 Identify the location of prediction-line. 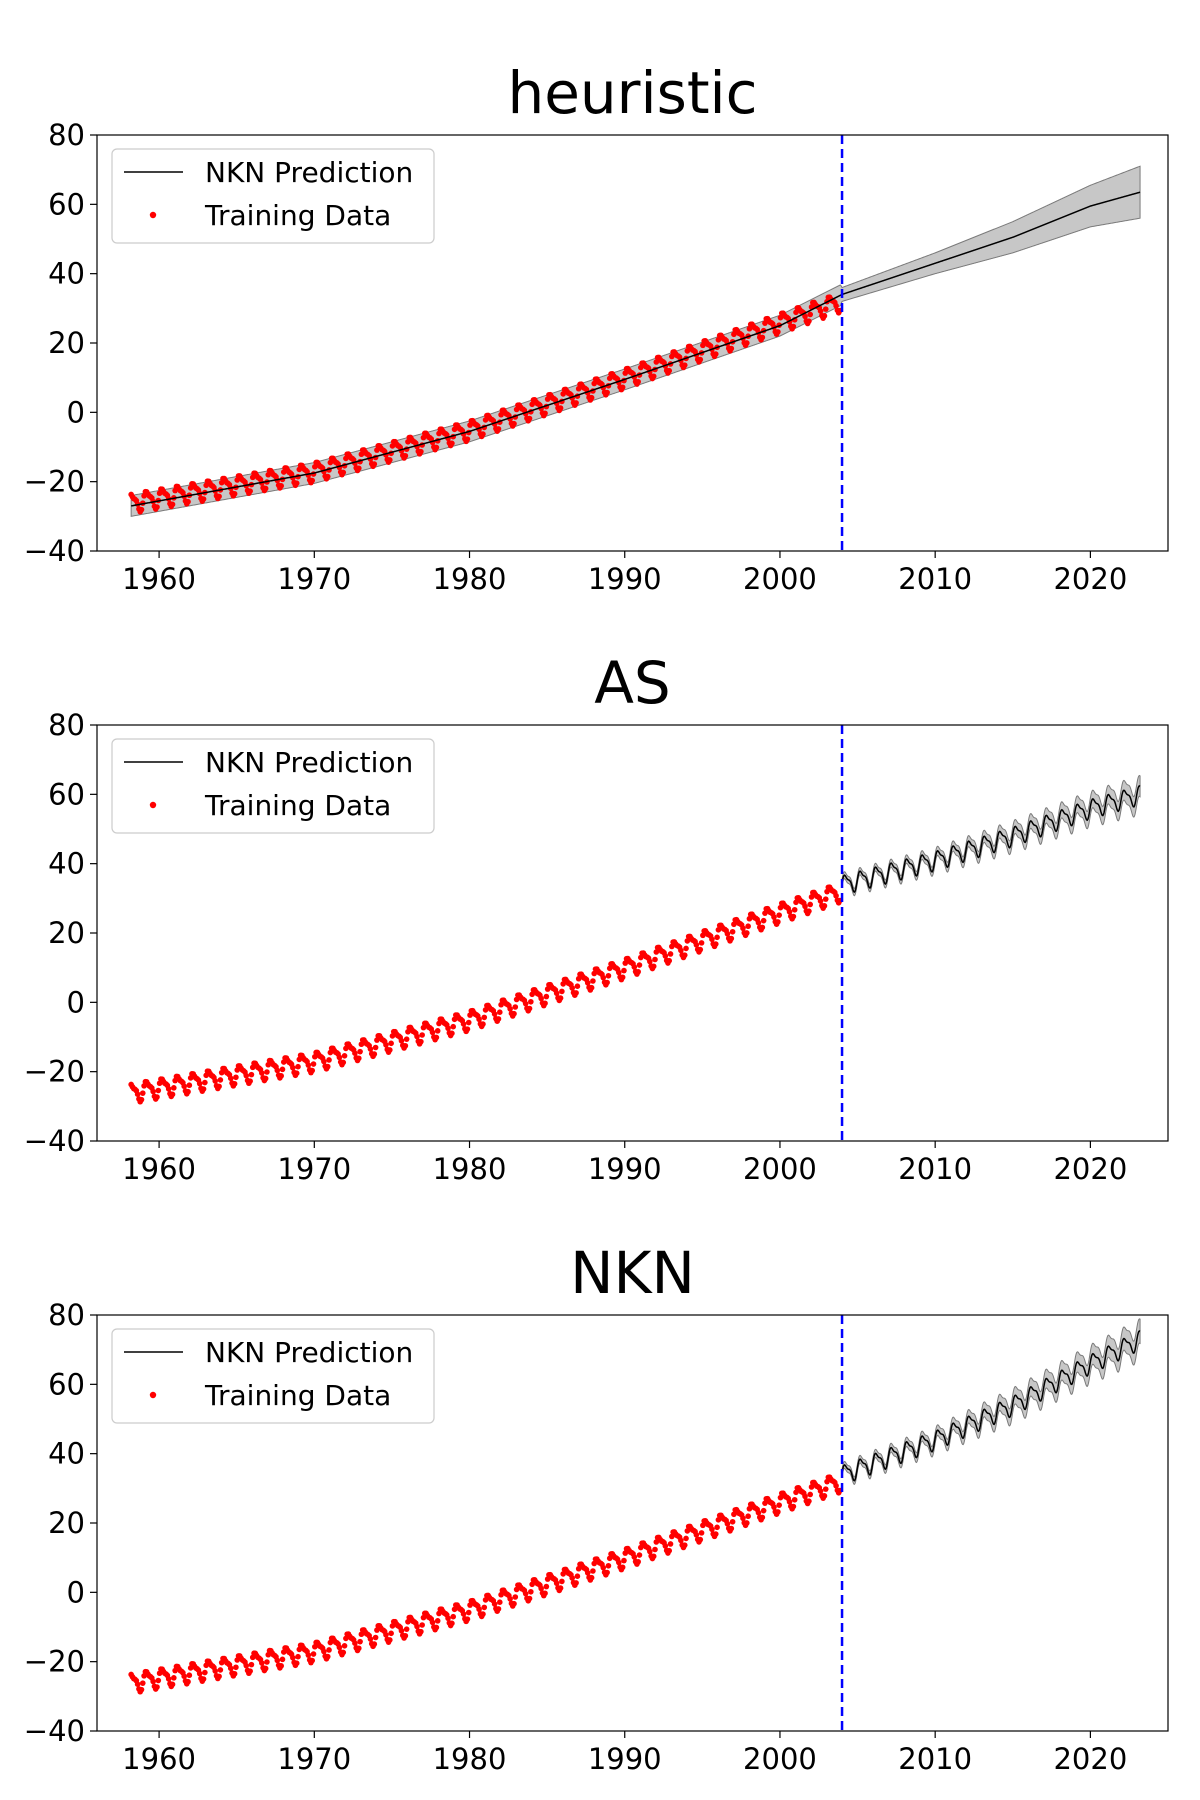
(991, 839).